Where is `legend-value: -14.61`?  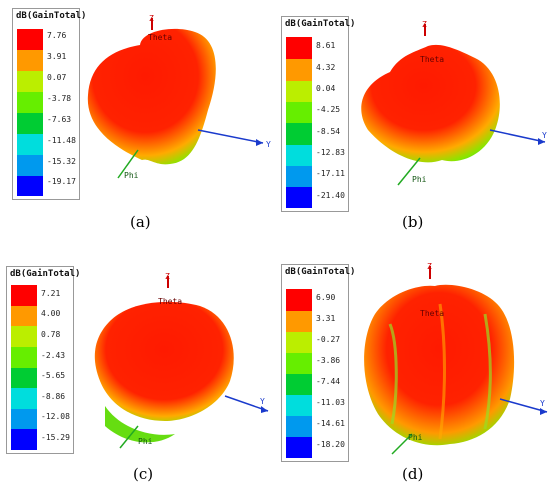
legend-value: -14.61 is located at coordinates (330, 423).